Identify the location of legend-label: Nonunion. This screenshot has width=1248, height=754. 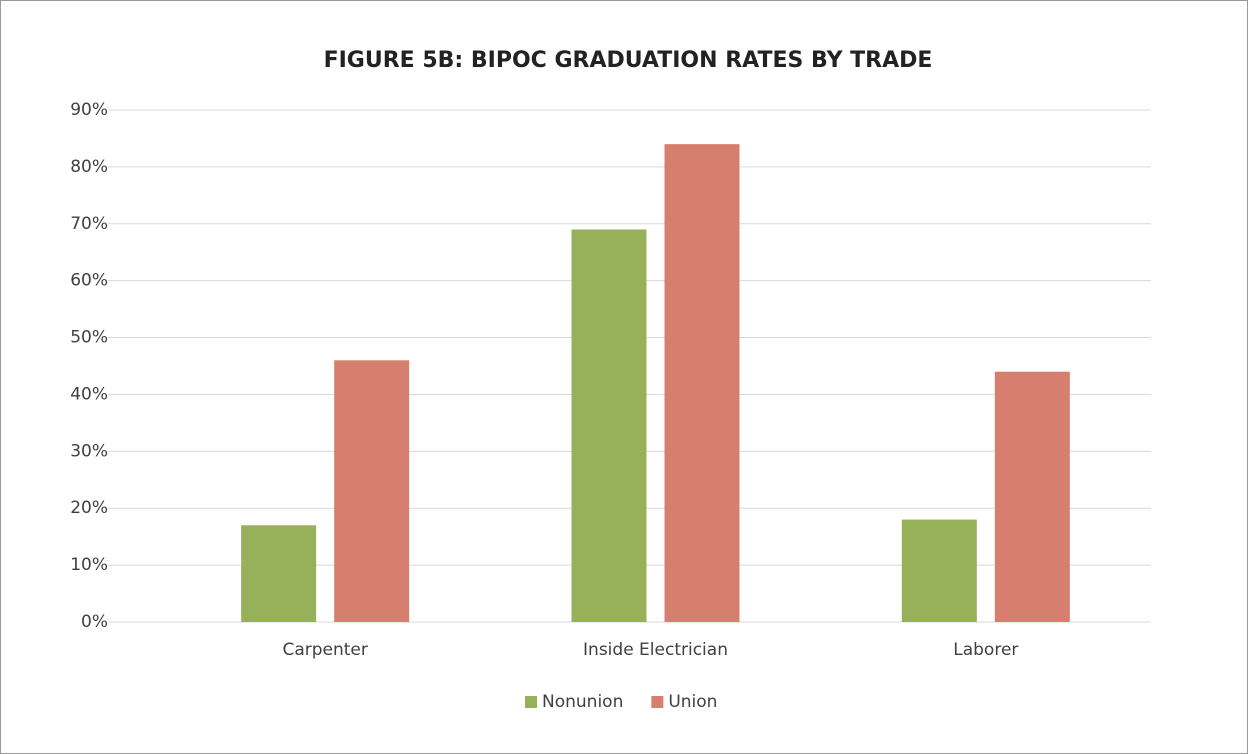
(582, 702).